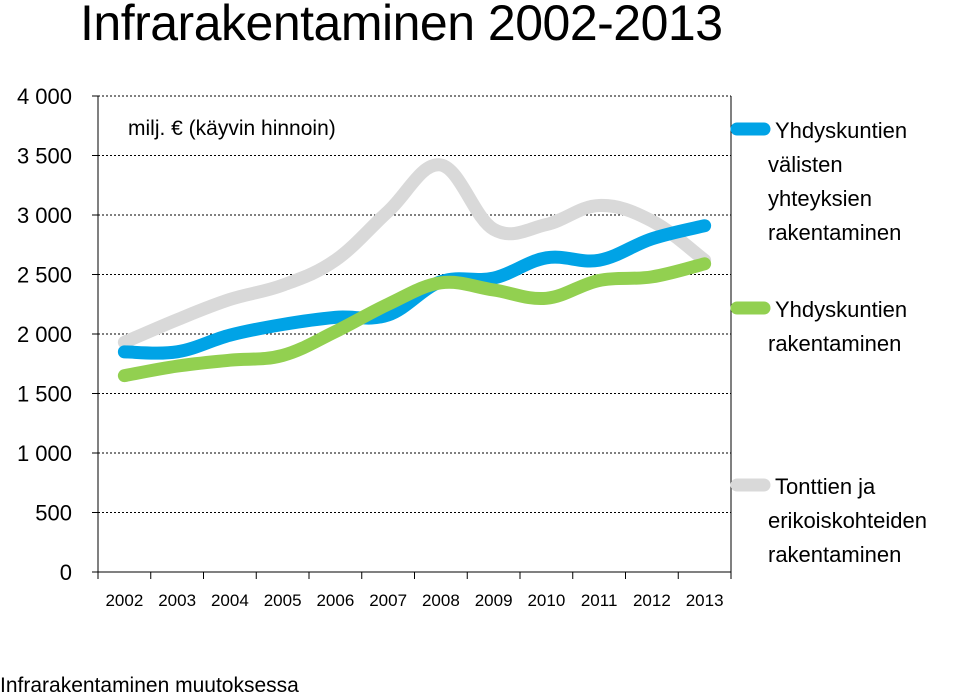 This screenshot has height=698, width=960. What do you see at coordinates (230, 600) in the screenshot?
I see `x-tick-label: 2004` at bounding box center [230, 600].